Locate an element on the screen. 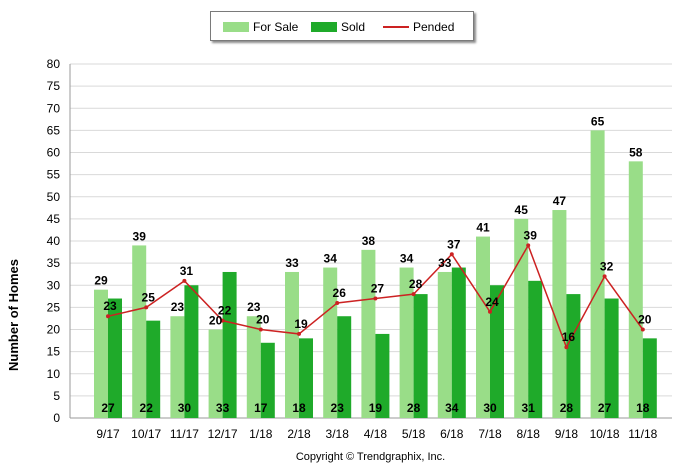 This screenshot has height=469, width=699. y-tick-label: 50 is located at coordinates (54, 197).